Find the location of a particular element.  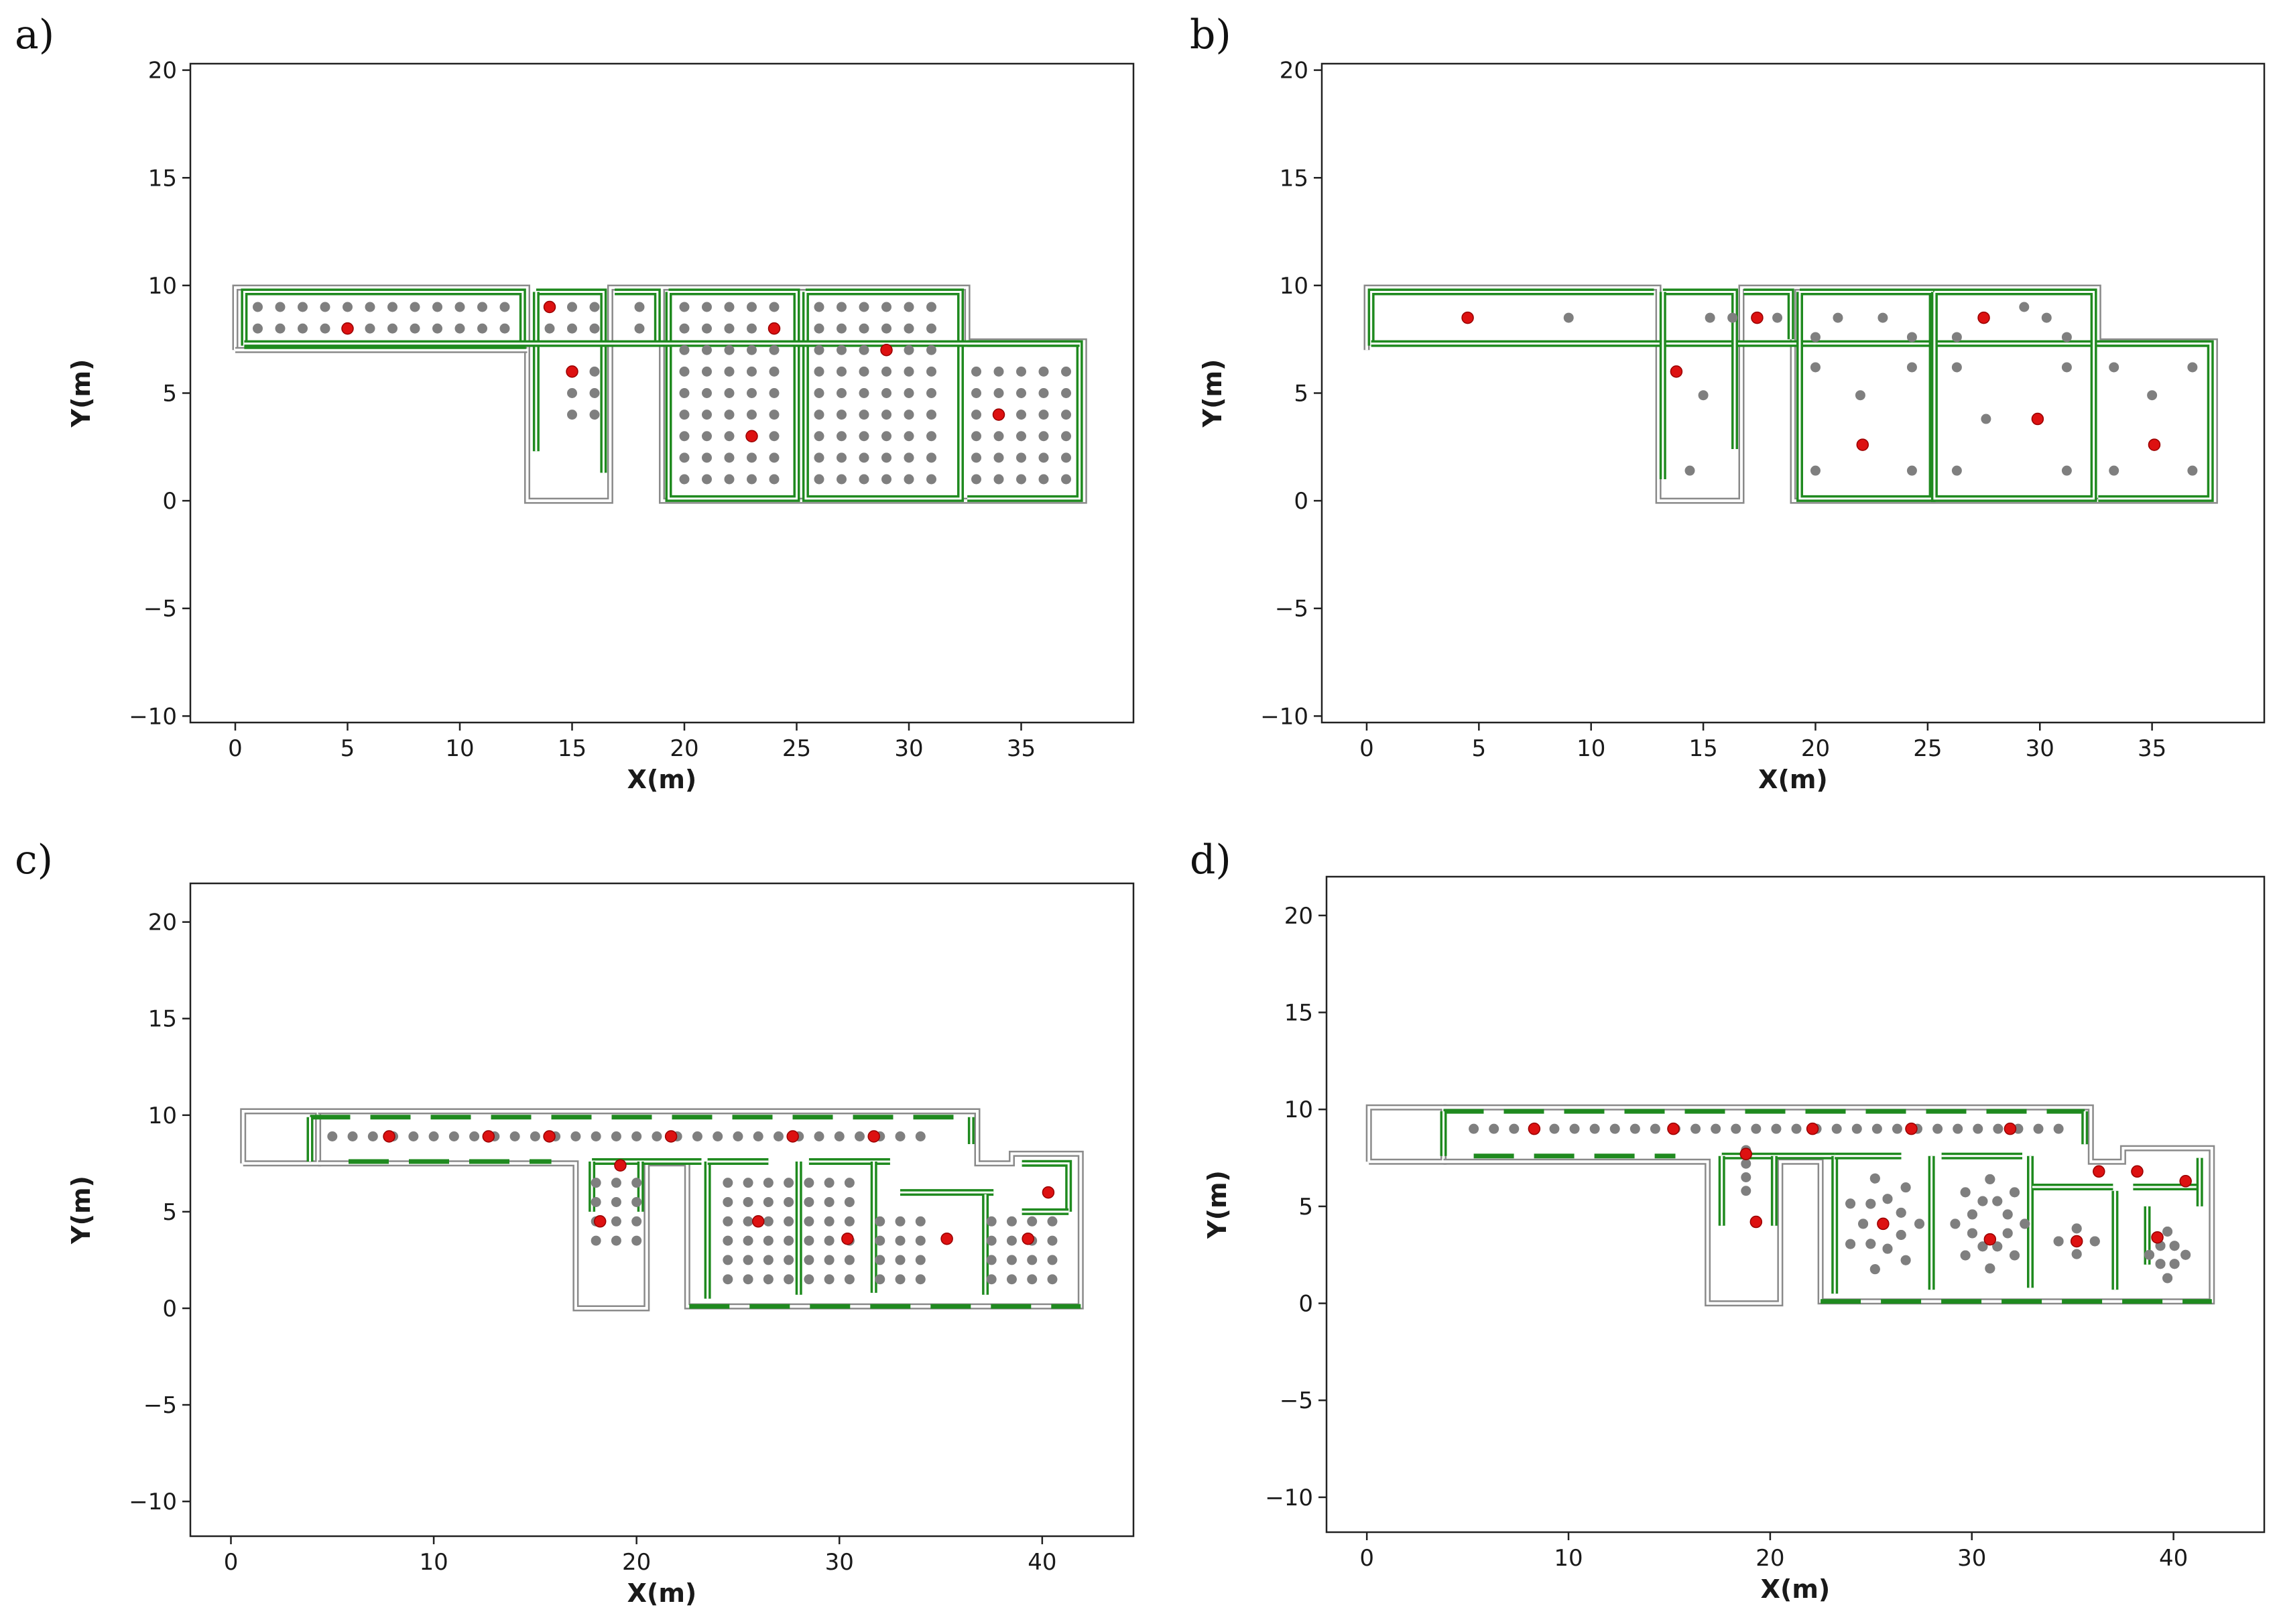

chart-c-ytick-label: 10 is located at coordinates (162, 1116).